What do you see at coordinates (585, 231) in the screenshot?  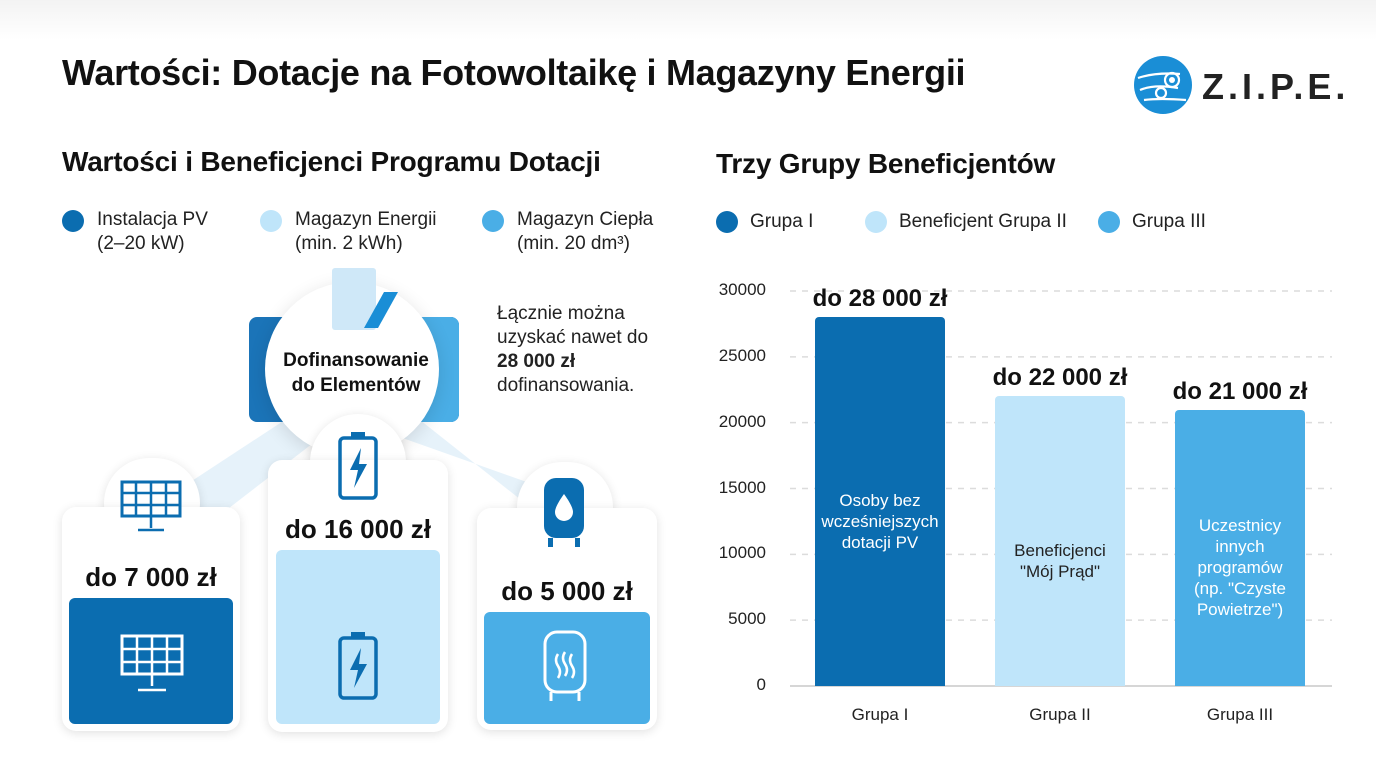 I see `legend-label-heat-storage: Magazyn Ciepła (min. 20 dm³)` at bounding box center [585, 231].